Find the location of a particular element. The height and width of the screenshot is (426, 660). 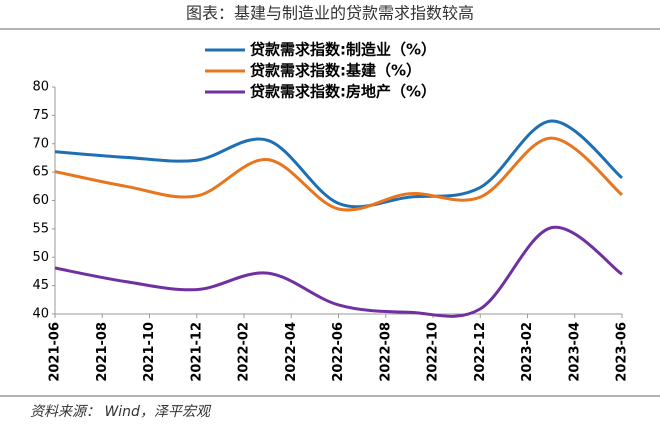

y-tick-label: 50 is located at coordinates (40, 257).